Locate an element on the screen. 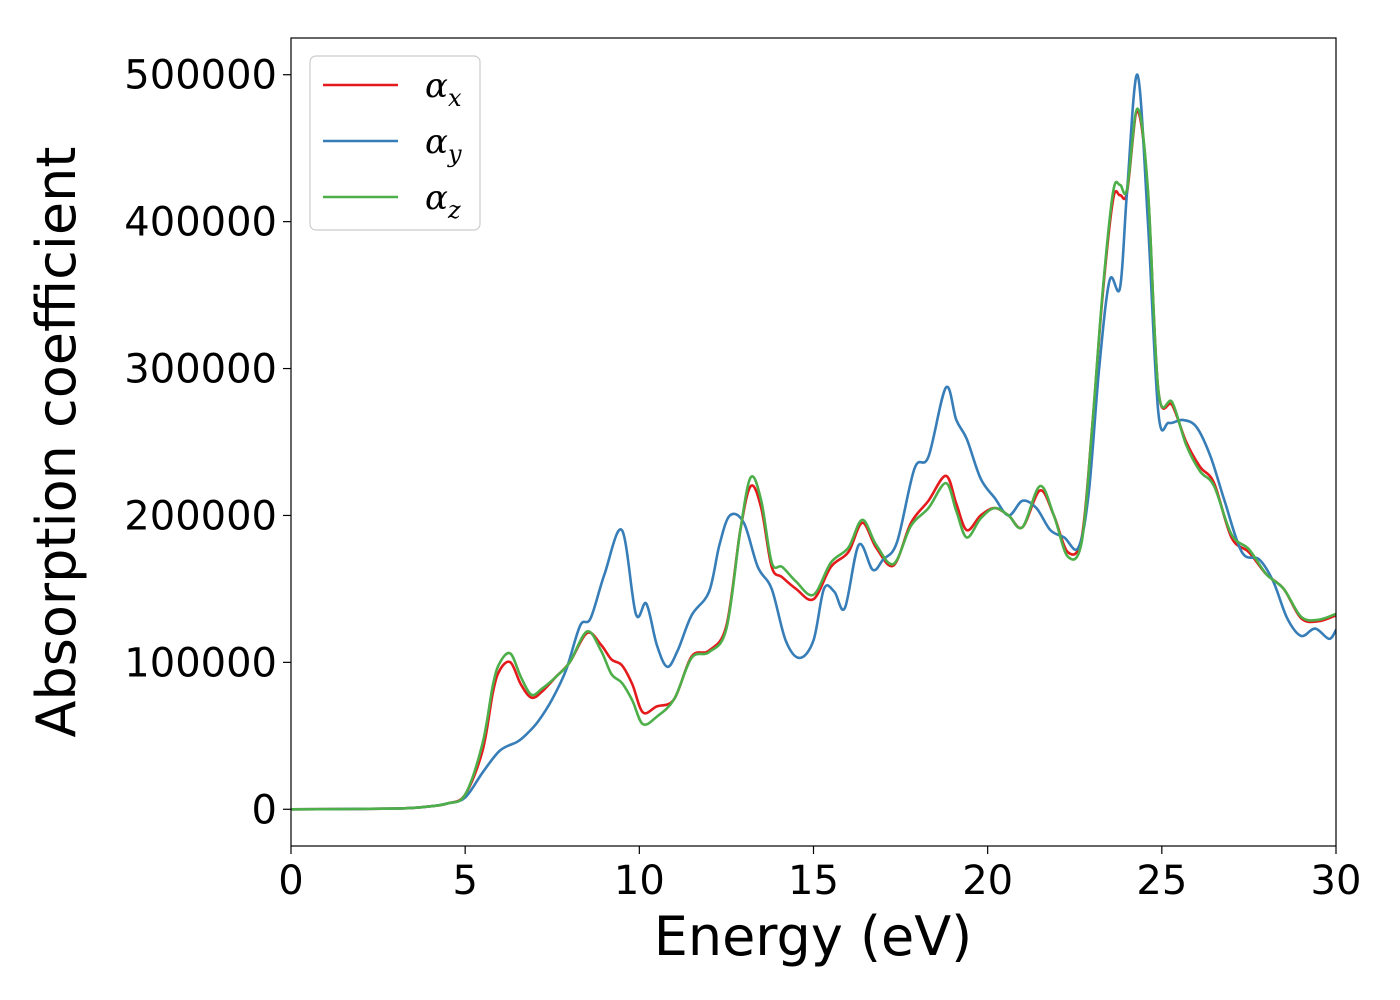 The width and height of the screenshot is (1400, 1000). x-axis-label: Energy (eV) is located at coordinates (813, 936).